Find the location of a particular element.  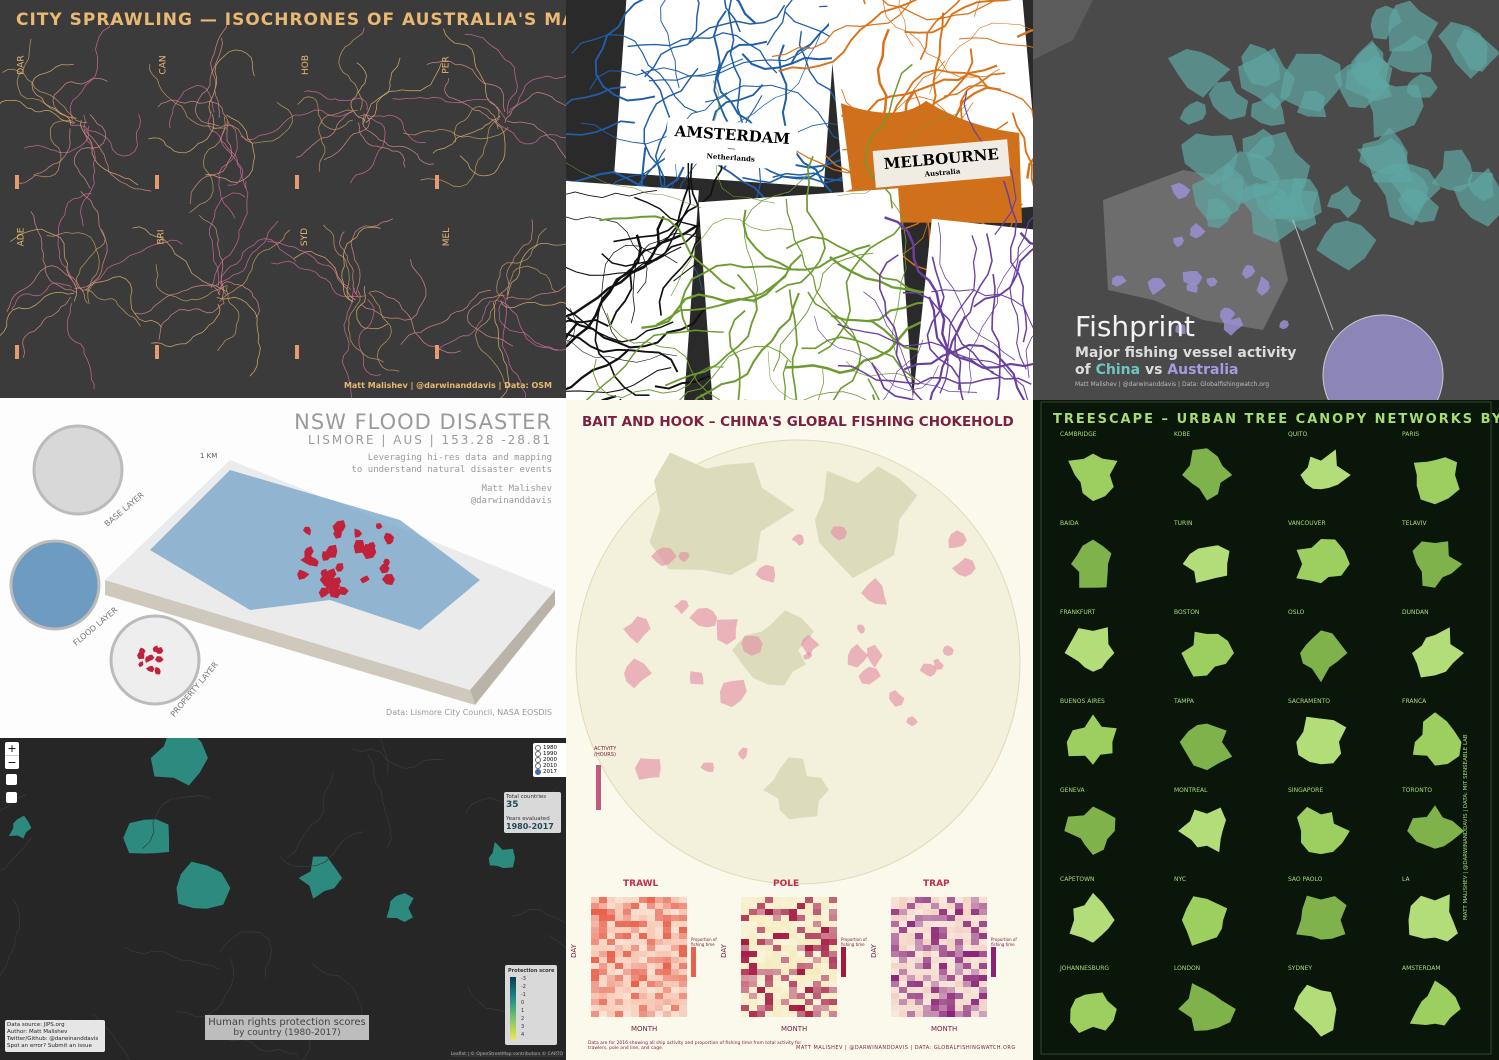

author: Matt Malishev is located at coordinates (516, 489).